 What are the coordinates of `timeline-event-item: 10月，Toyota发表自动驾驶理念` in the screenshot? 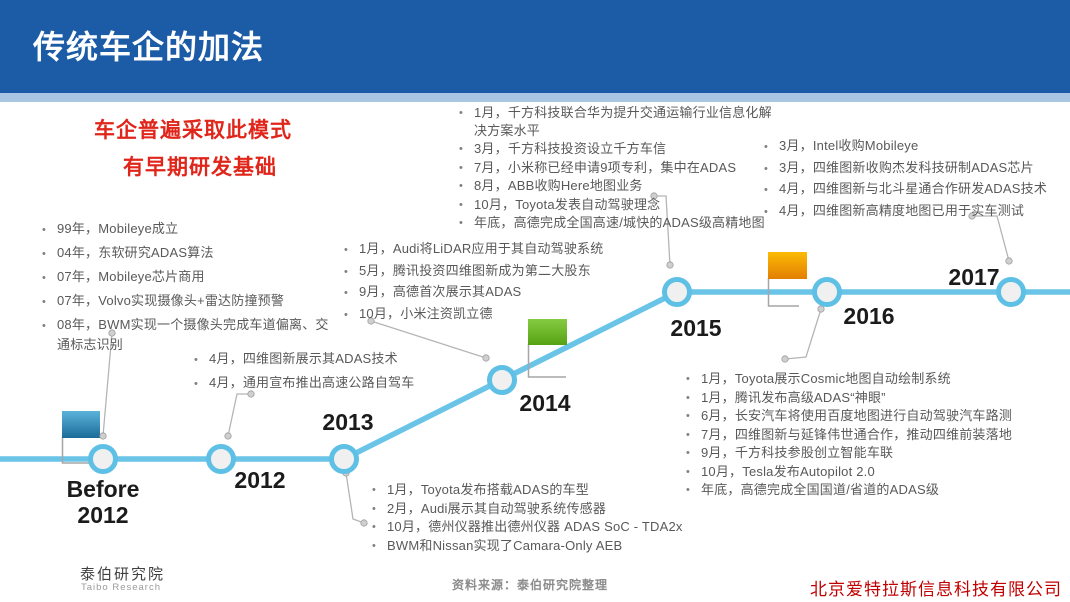 It's located at (618, 204).